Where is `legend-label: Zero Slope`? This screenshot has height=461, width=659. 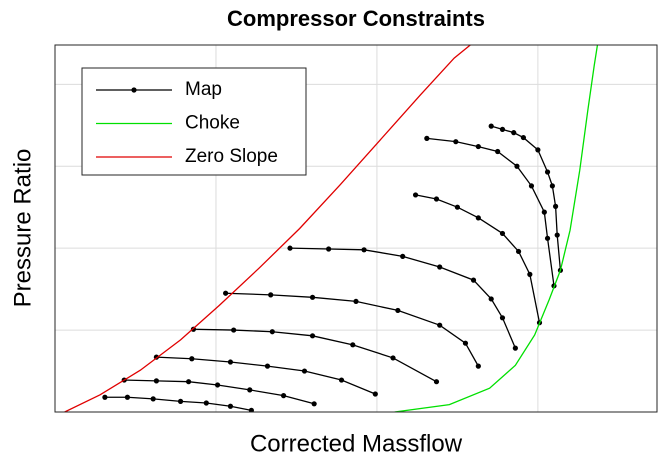 legend-label: Zero Slope is located at coordinates (231, 156).